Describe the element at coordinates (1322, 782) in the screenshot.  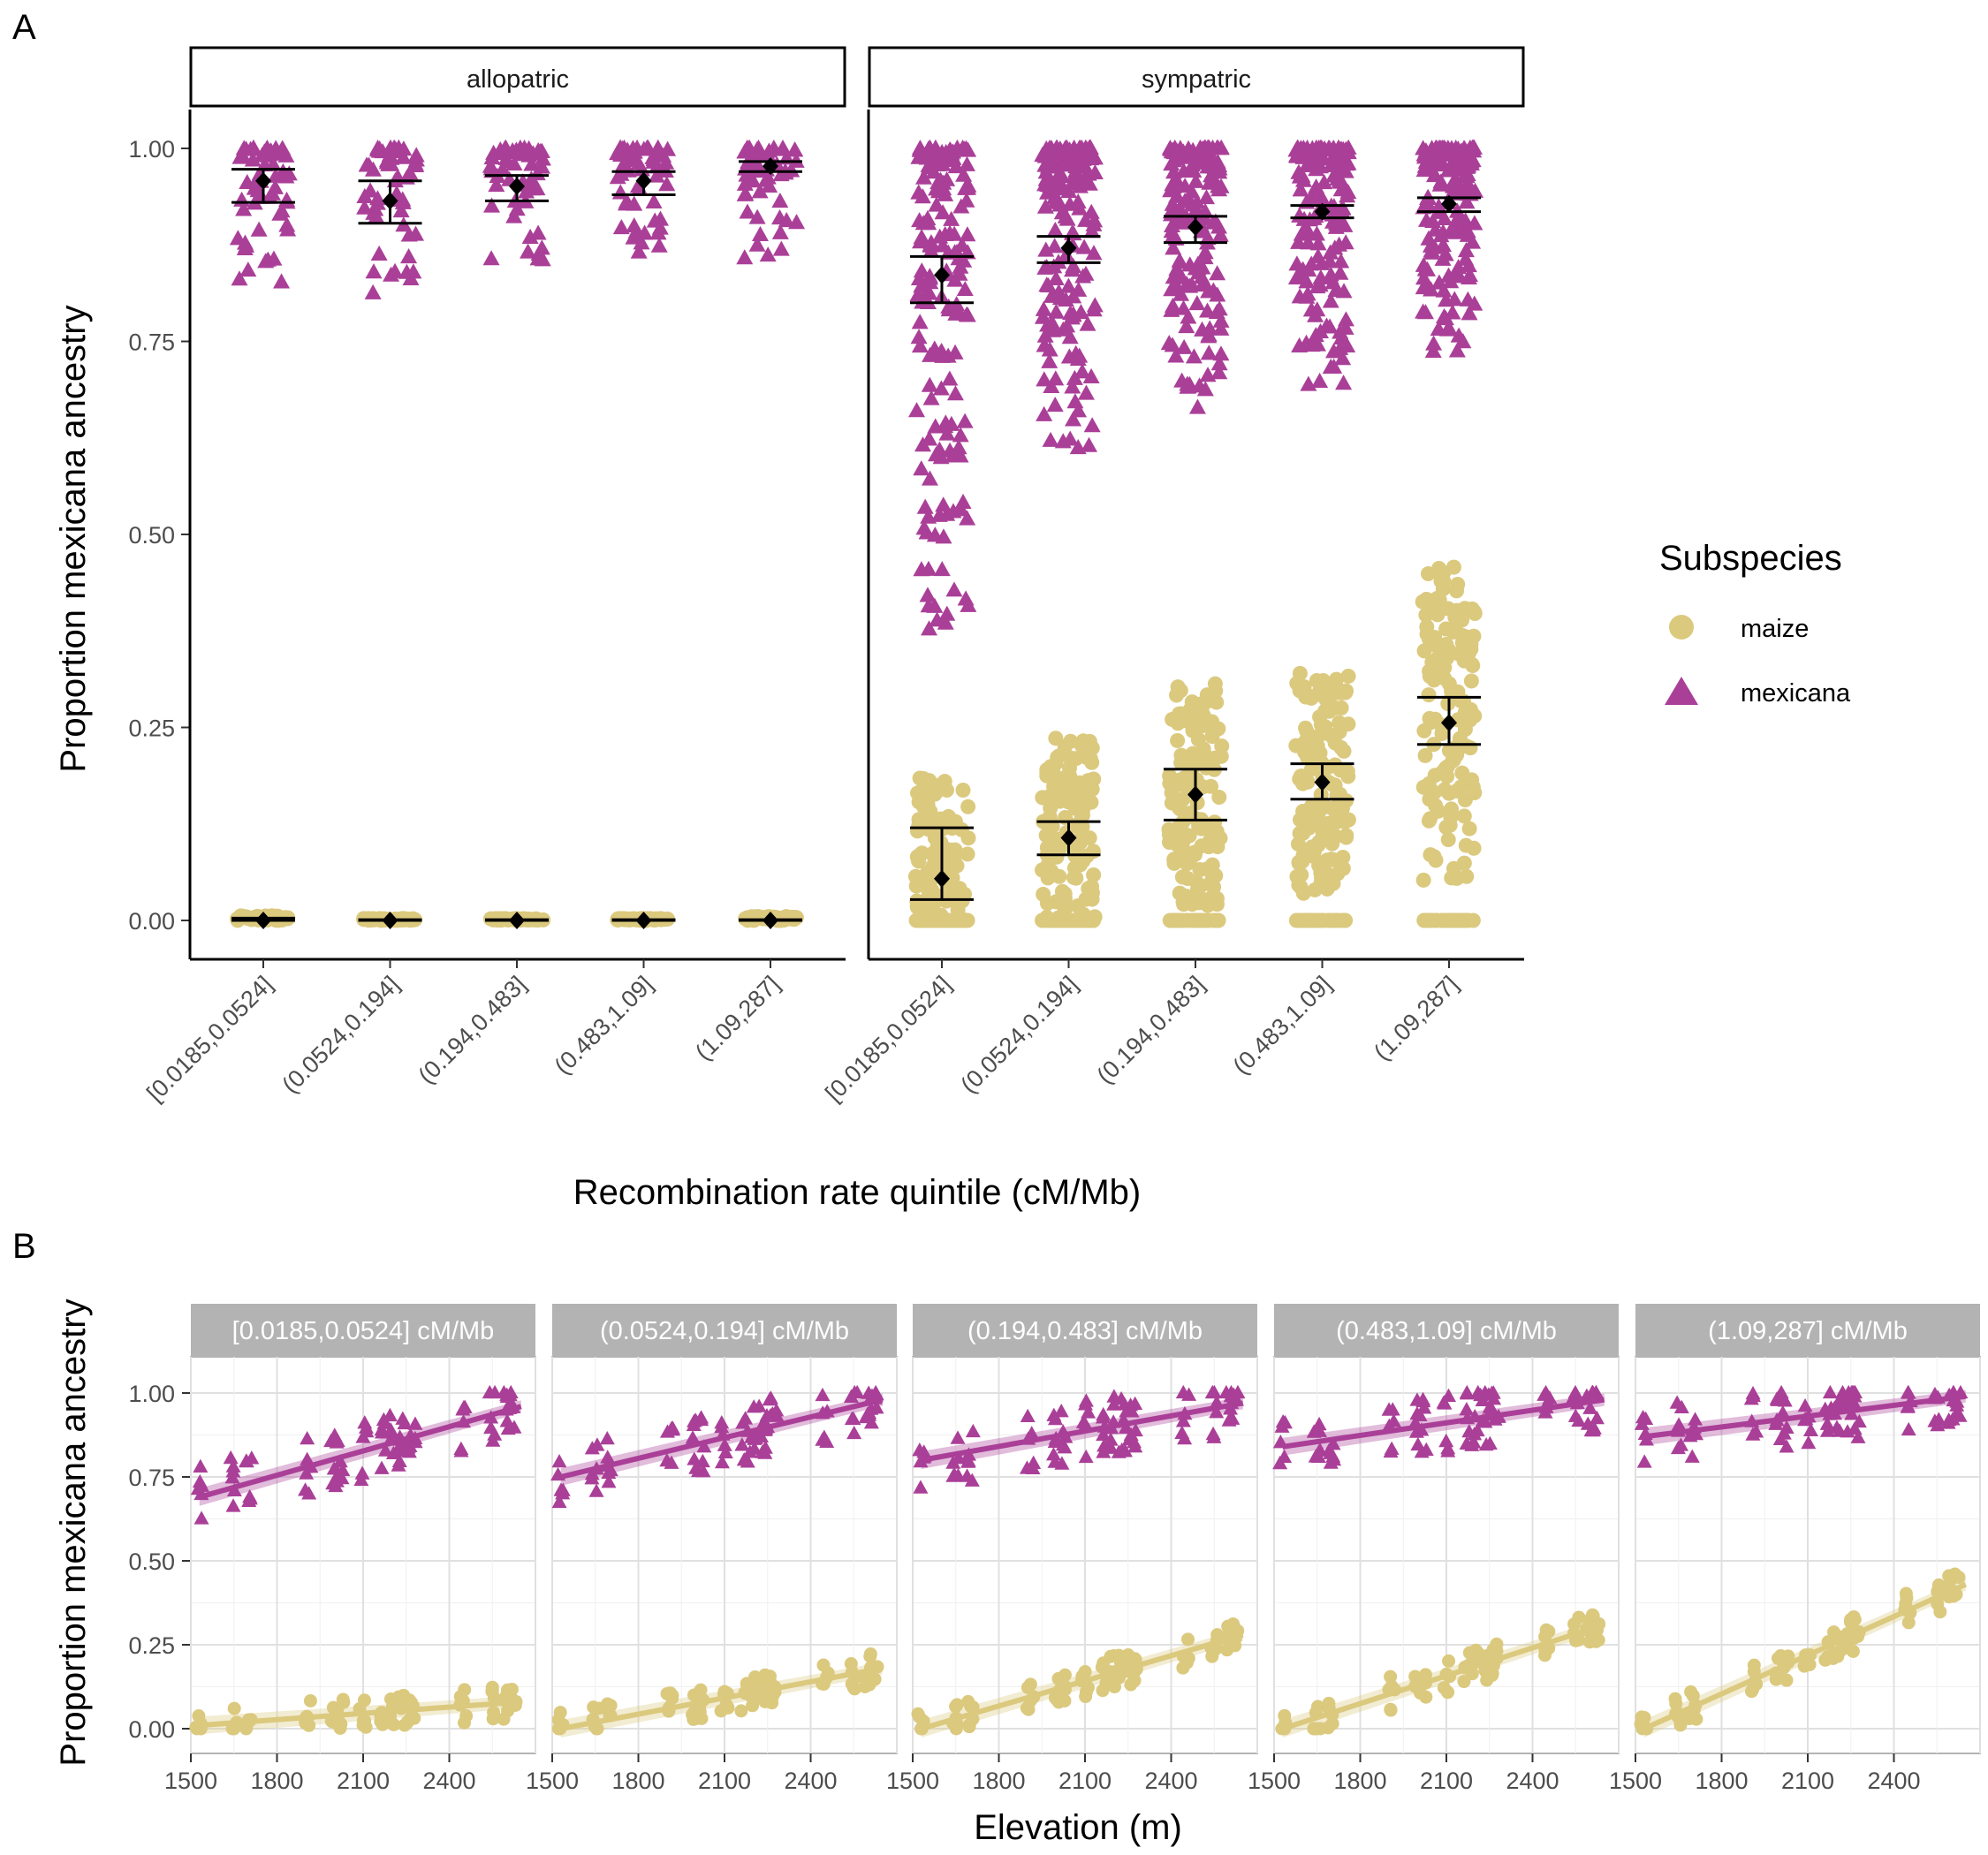
I see `mean-point` at that location.